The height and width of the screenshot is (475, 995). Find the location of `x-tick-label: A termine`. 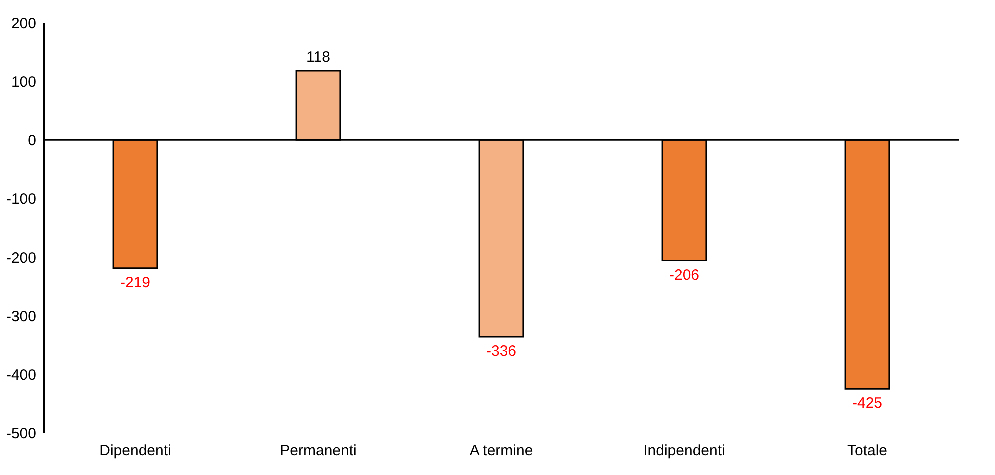

x-tick-label: A termine is located at coordinates (502, 451).